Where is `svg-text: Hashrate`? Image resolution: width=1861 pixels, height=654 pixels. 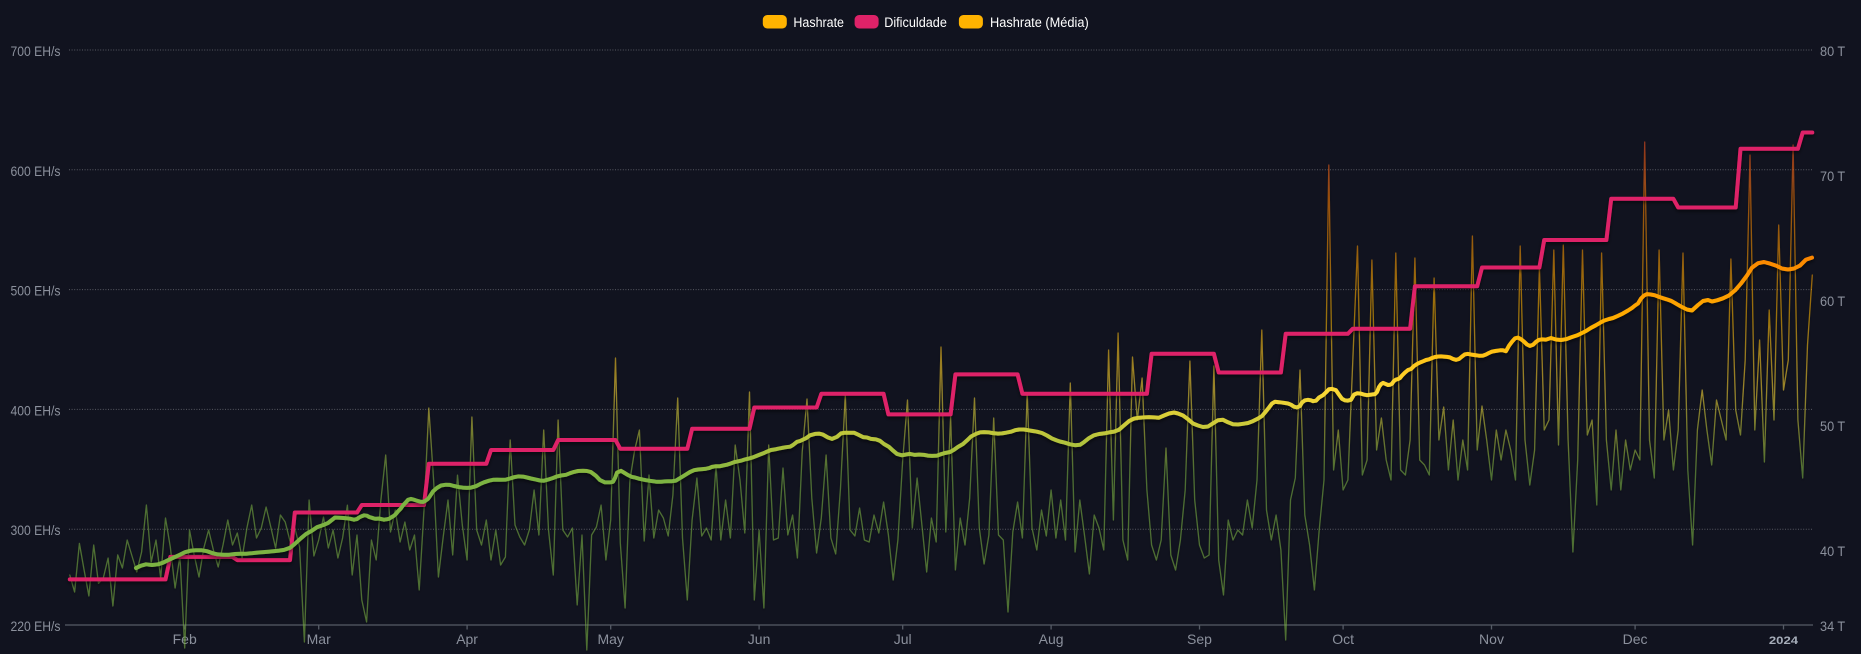 svg-text: Hashrate is located at coordinates (818, 22).